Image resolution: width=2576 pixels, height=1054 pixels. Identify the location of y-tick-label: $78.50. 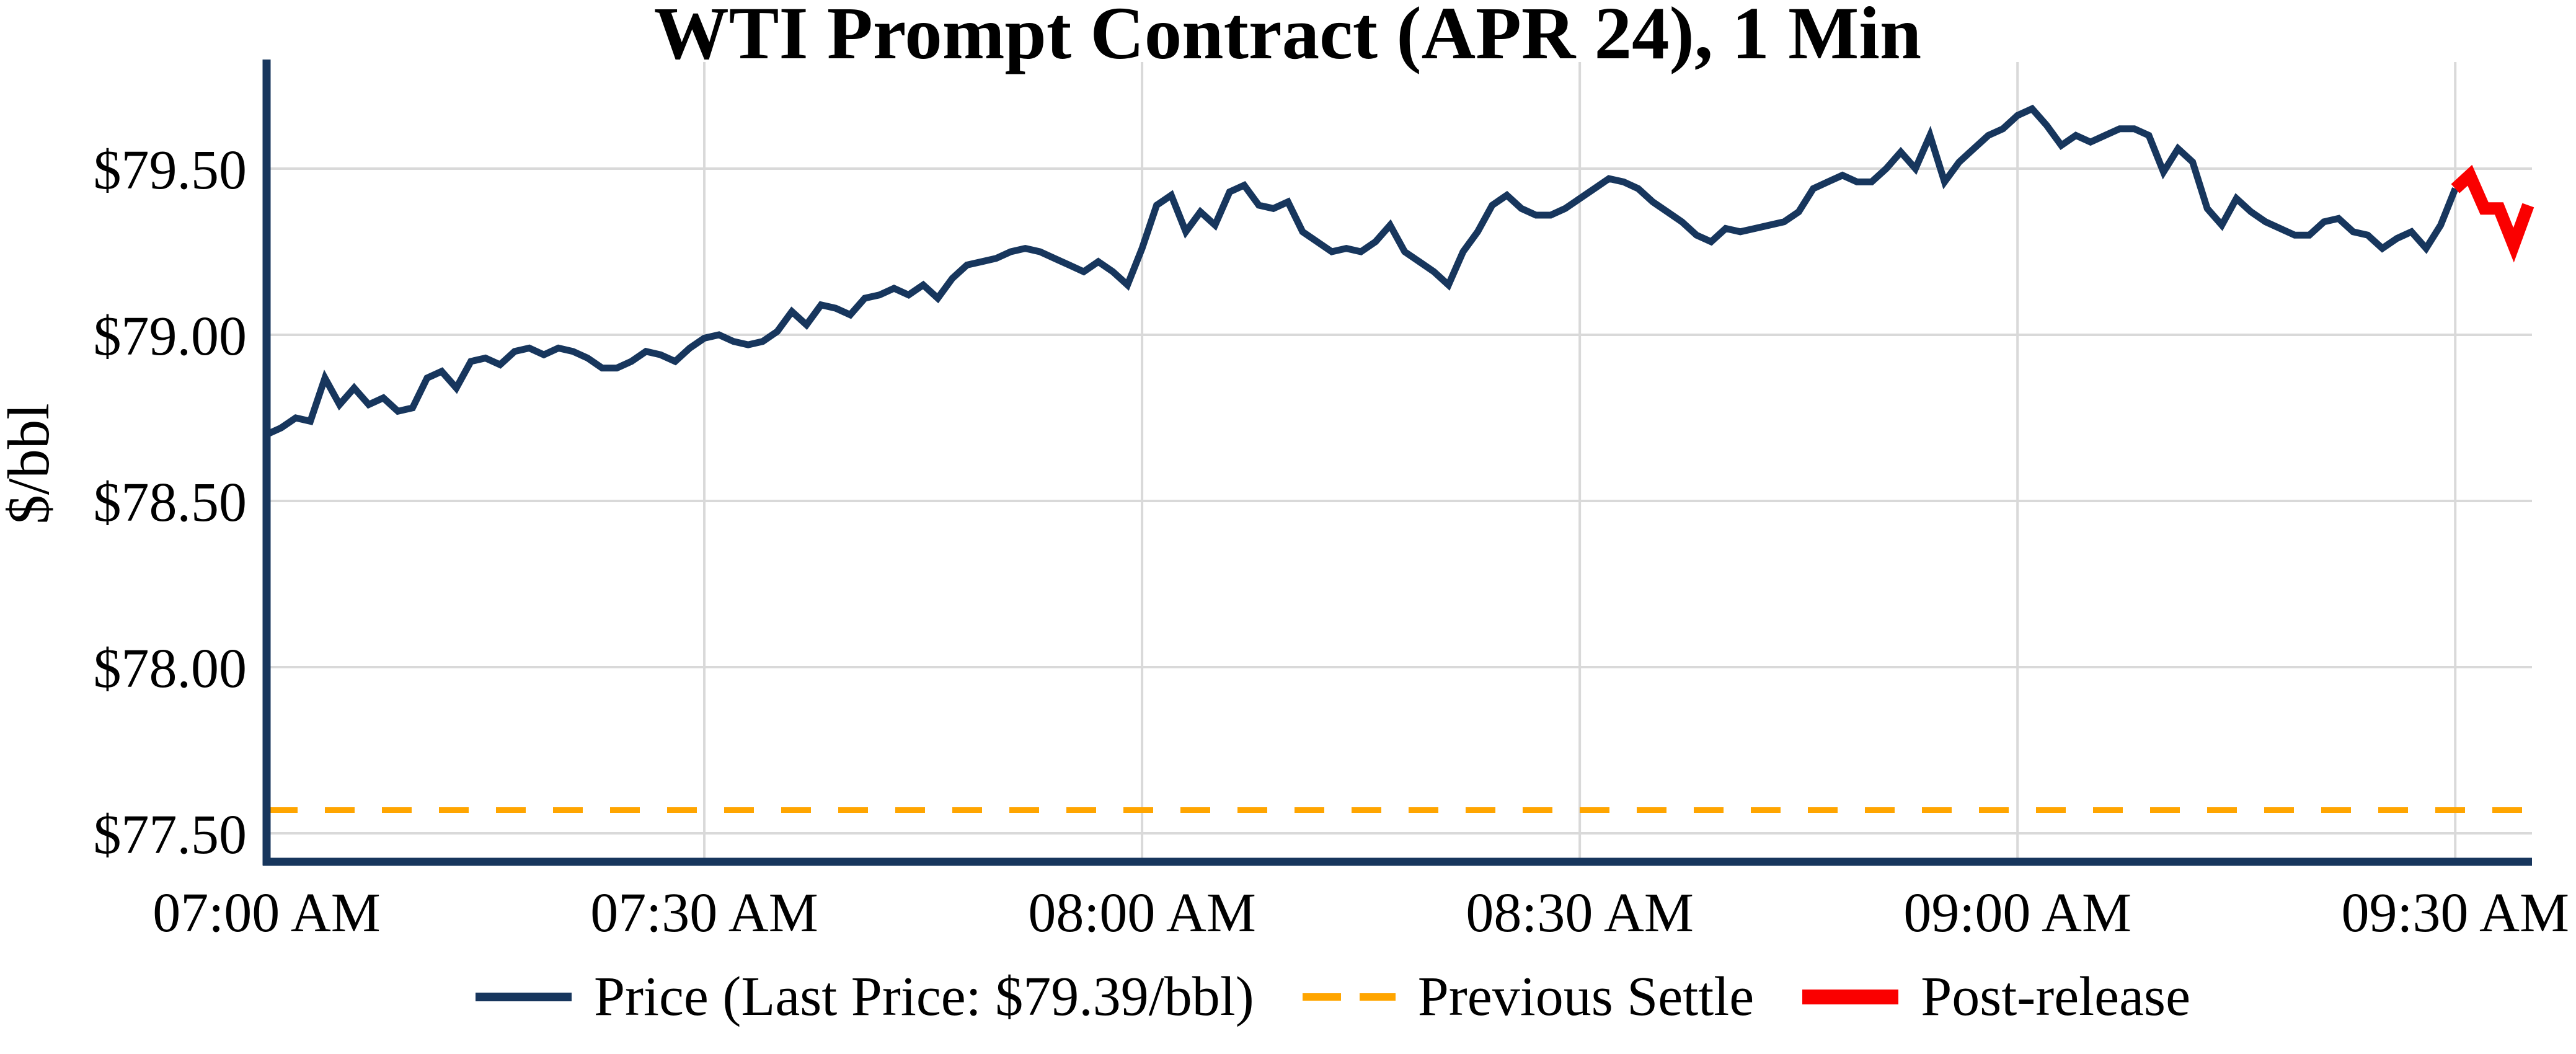
(170, 502).